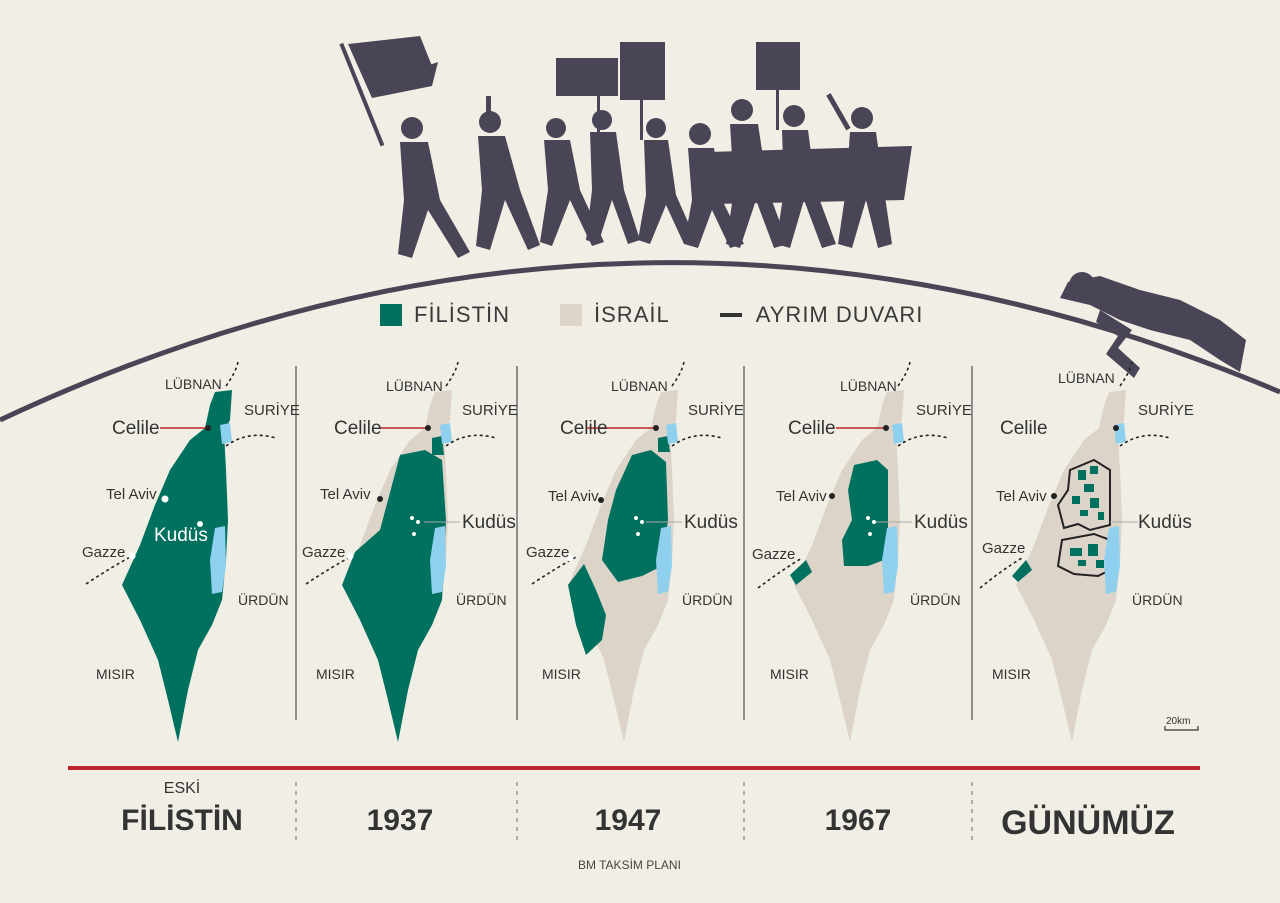  I want to click on scale-label: 20km, so click(1178, 721).